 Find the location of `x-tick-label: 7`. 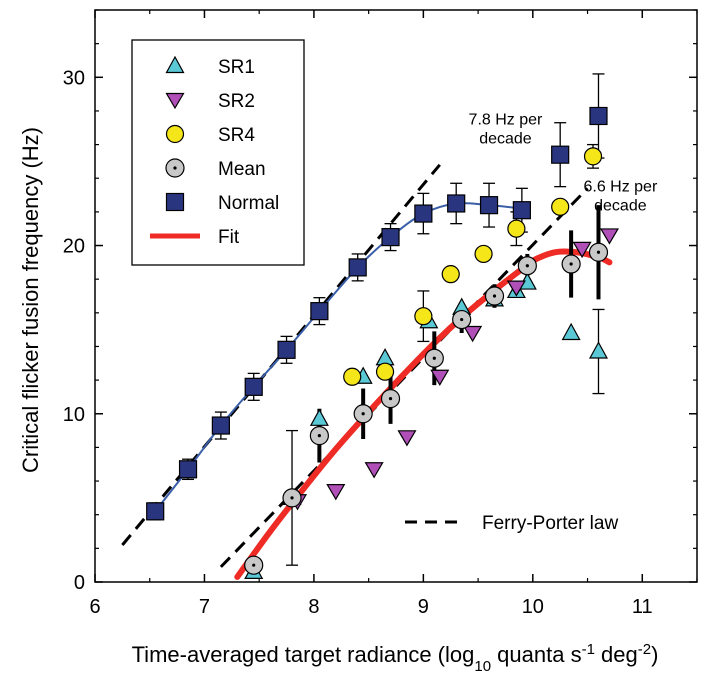

x-tick-label: 7 is located at coordinates (204, 607).